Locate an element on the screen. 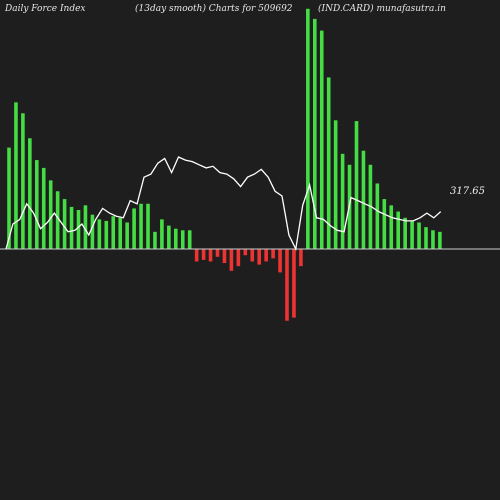 This screenshot has width=500, height=500. header-title-left: Daily Force Index is located at coordinates (45, 9).